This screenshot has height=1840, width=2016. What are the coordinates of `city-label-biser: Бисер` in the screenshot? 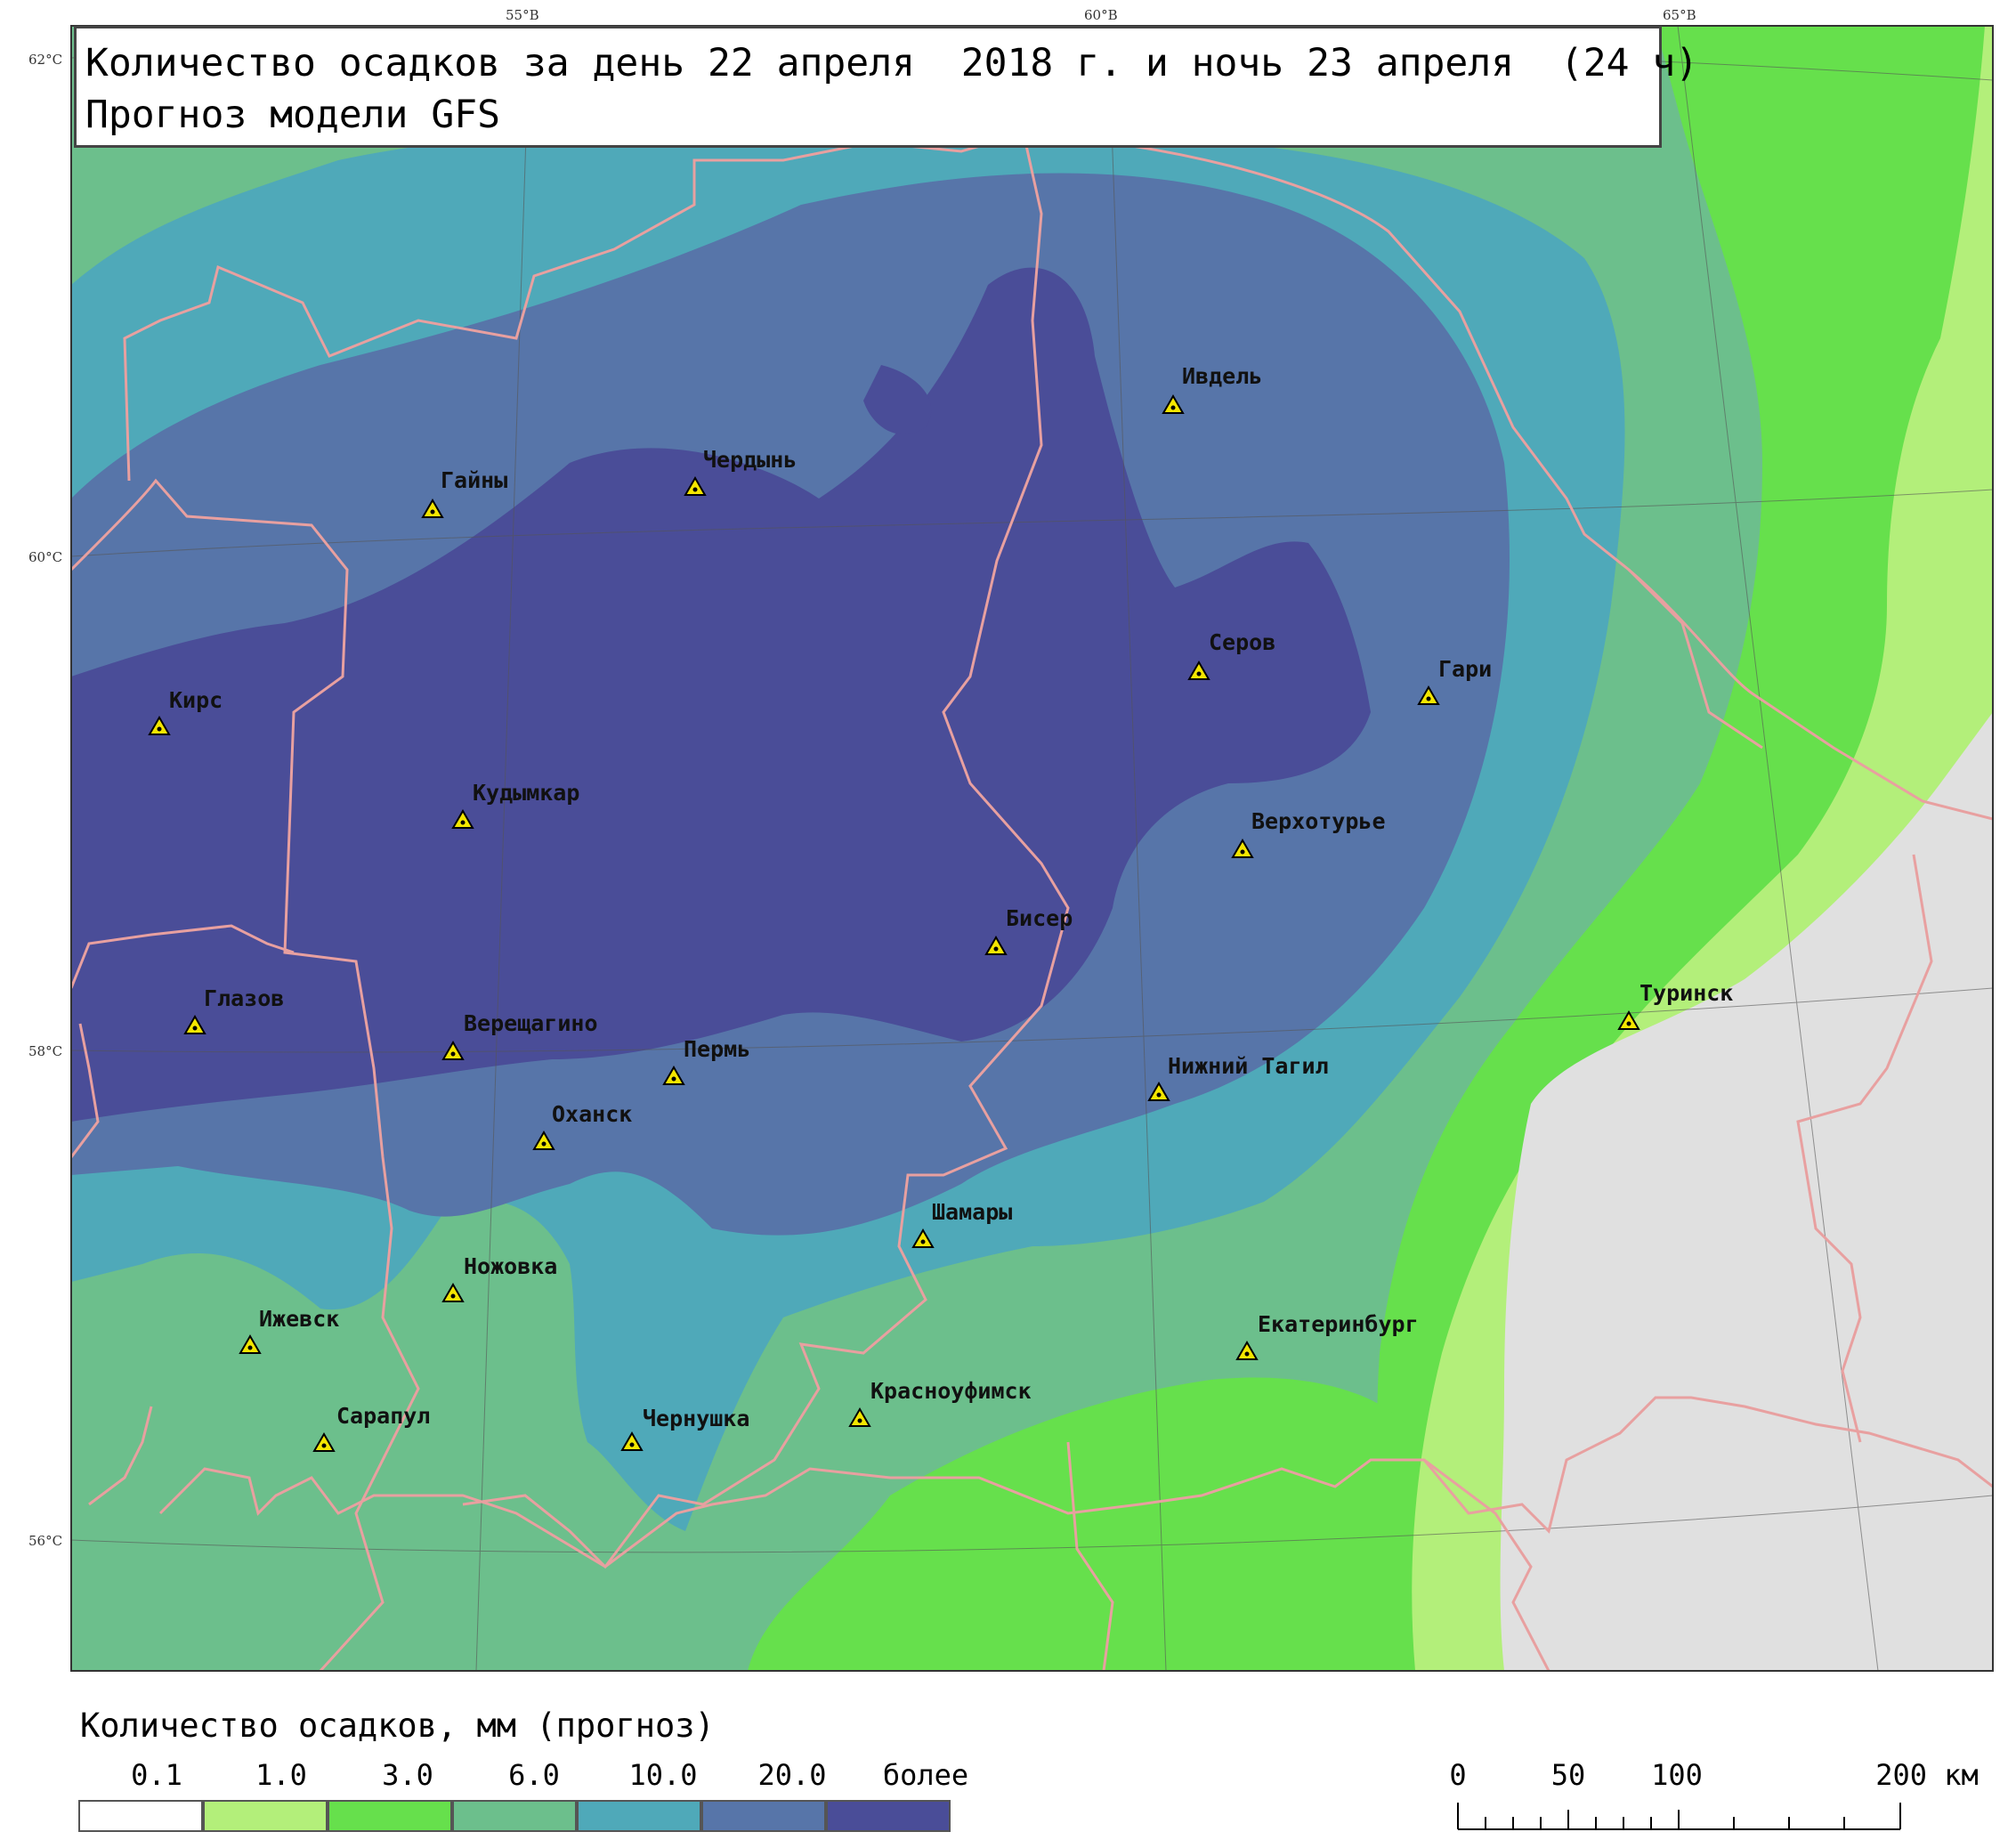 It's located at (1039, 918).